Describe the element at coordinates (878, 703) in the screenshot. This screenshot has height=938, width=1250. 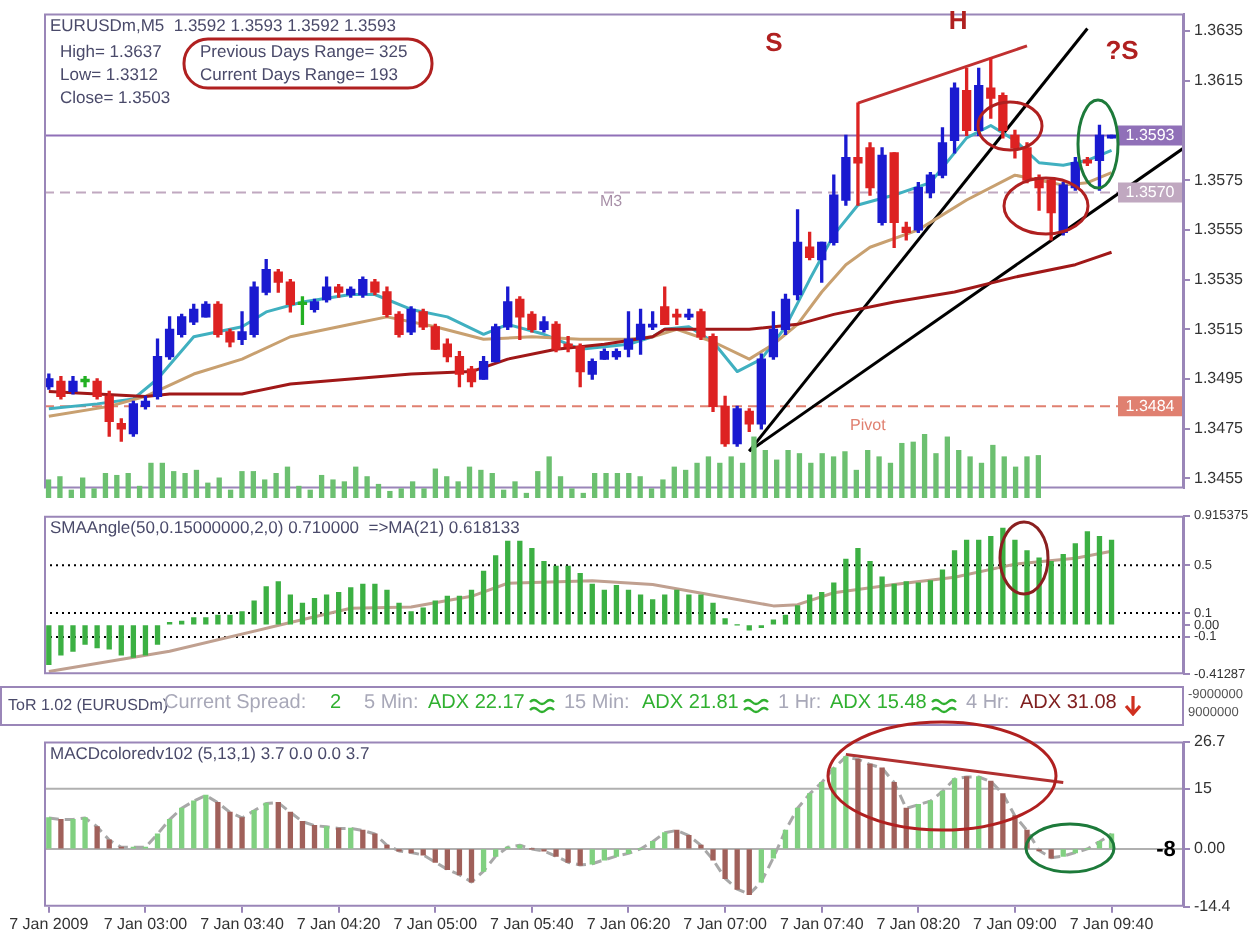
I see `text: ADX 15.48` at that location.